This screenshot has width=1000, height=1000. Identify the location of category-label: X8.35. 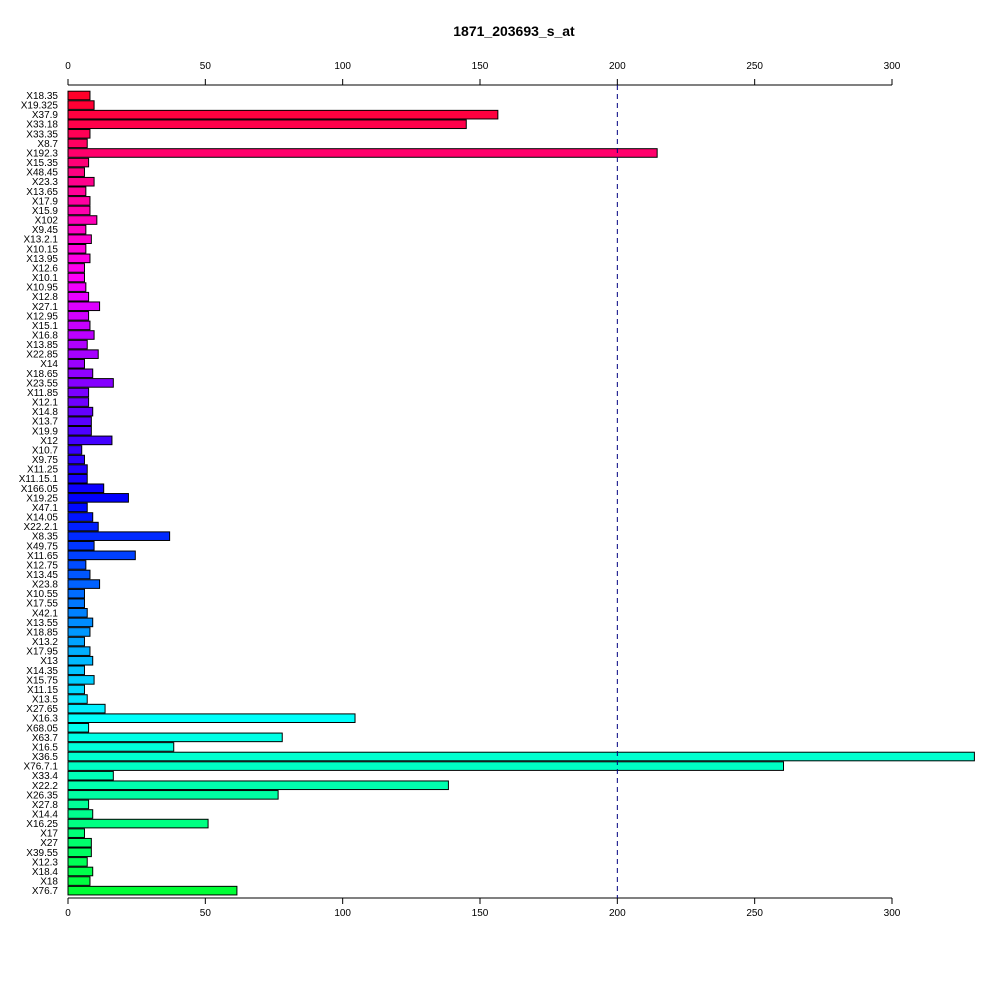
(45, 537).